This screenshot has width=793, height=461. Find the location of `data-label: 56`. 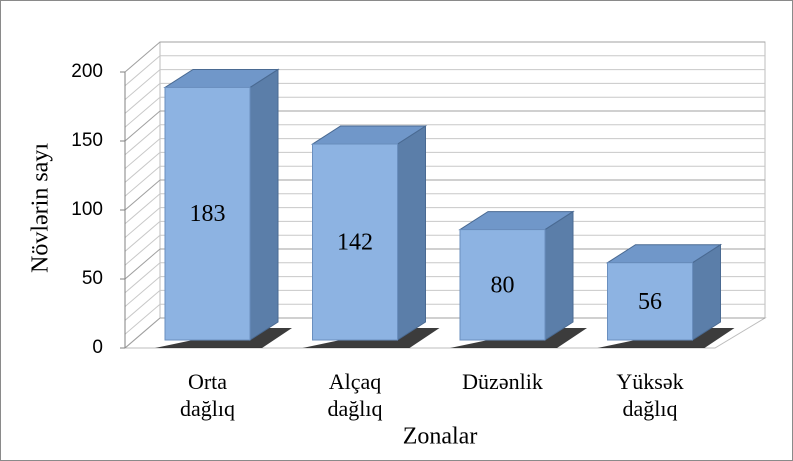

data-label: 56 is located at coordinates (650, 302).